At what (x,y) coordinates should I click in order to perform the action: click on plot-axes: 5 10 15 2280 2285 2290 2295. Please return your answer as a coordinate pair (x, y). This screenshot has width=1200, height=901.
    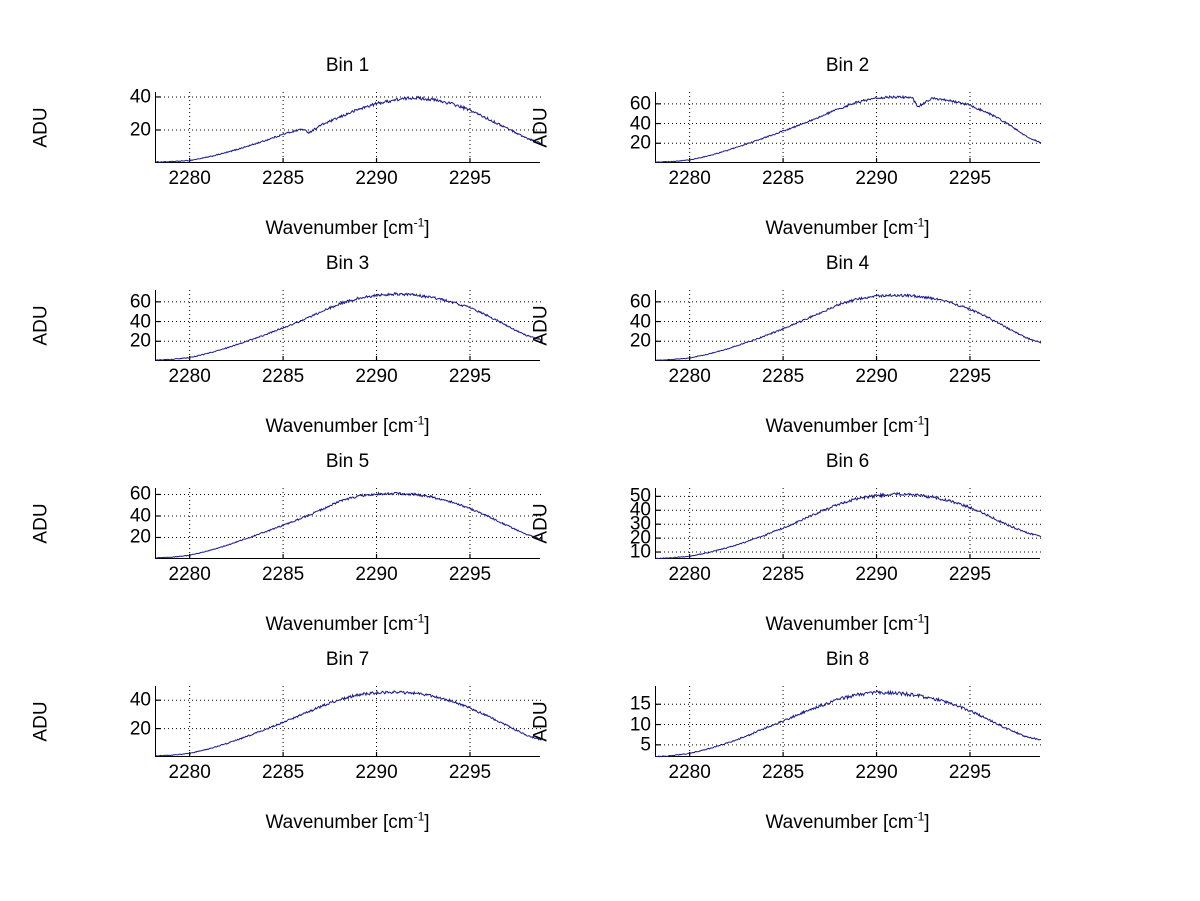
    Looking at the image, I should click on (836, 734).